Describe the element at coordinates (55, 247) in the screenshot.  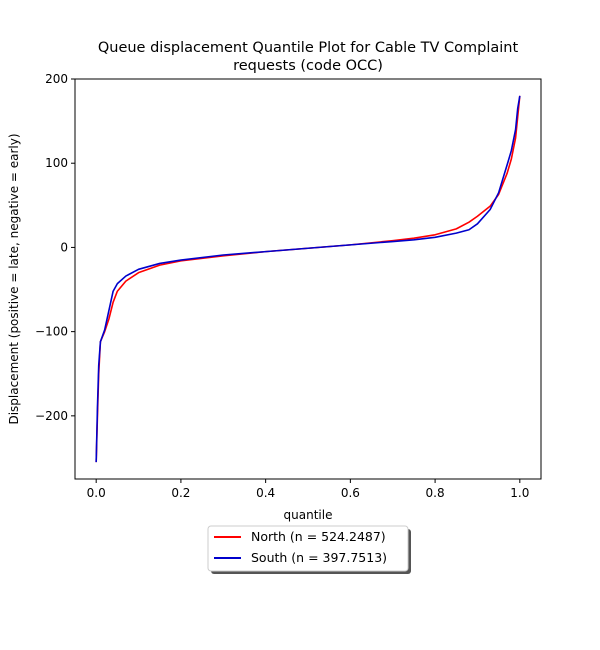
I see `y-axis: −200 −100 0 100 200` at that location.